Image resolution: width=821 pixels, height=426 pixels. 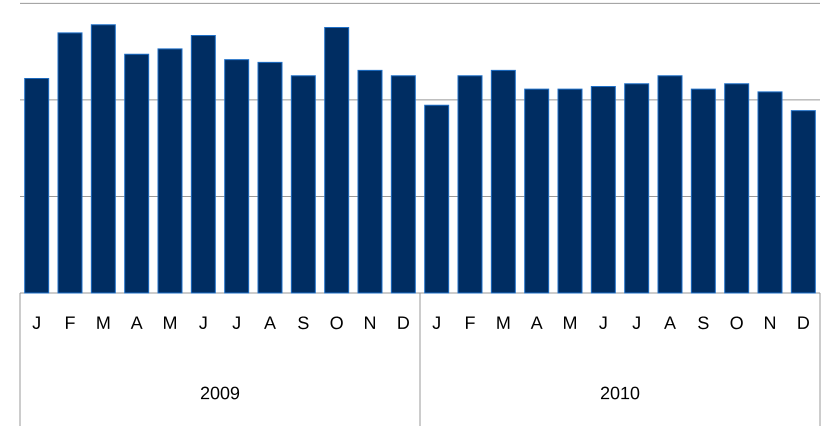 What do you see at coordinates (220, 393) in the screenshot?
I see `text: 2009` at bounding box center [220, 393].